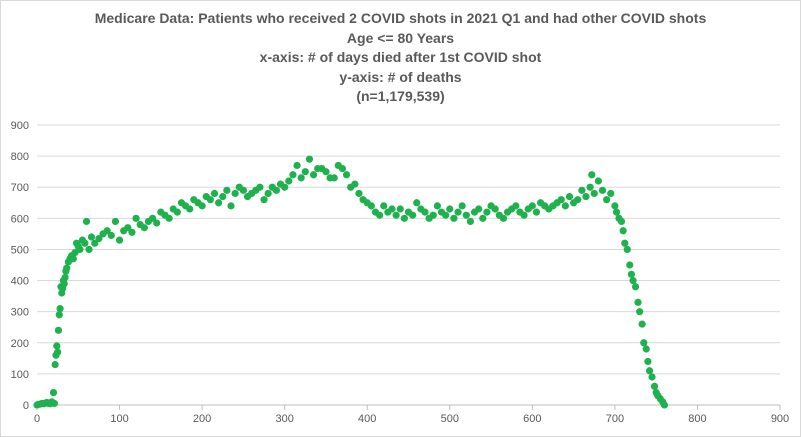 Image resolution: width=801 pixels, height=437 pixels. What do you see at coordinates (20, 157) in the screenshot?
I see `y-tick-label-8: 800` at bounding box center [20, 157].